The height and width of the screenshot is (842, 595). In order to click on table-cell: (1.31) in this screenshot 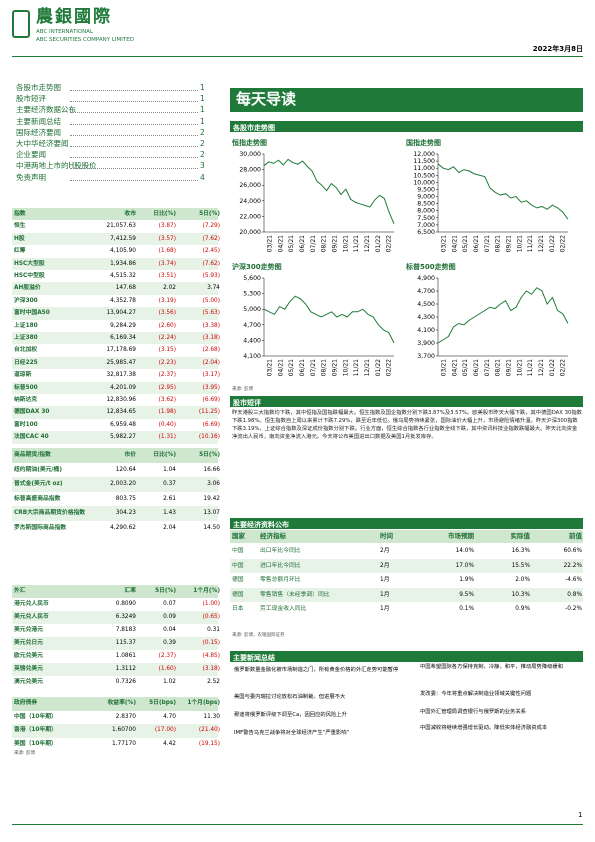, I will do `click(167, 437)`.